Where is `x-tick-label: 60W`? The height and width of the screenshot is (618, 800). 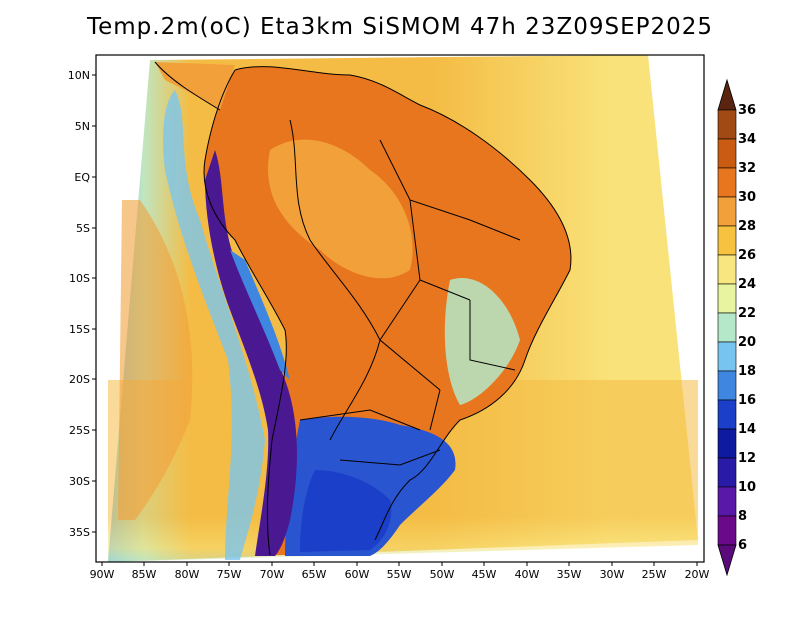 x-tick-label: 60W is located at coordinates (357, 574).